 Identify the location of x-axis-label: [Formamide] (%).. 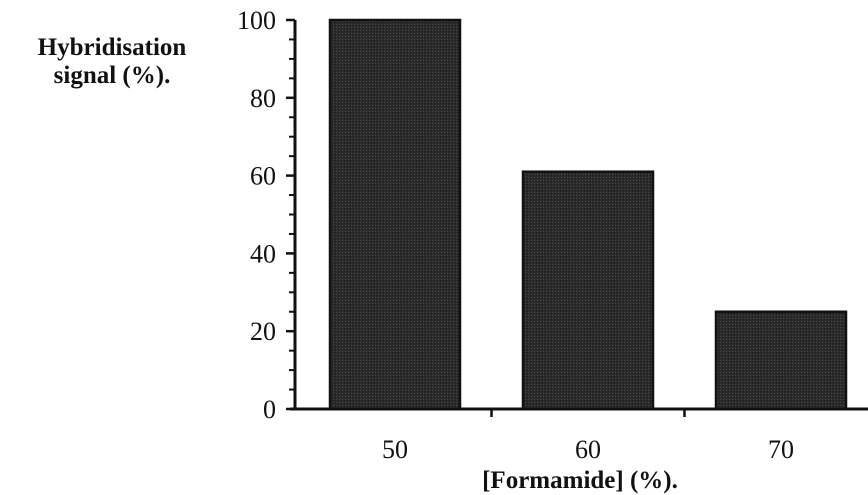
(580, 480).